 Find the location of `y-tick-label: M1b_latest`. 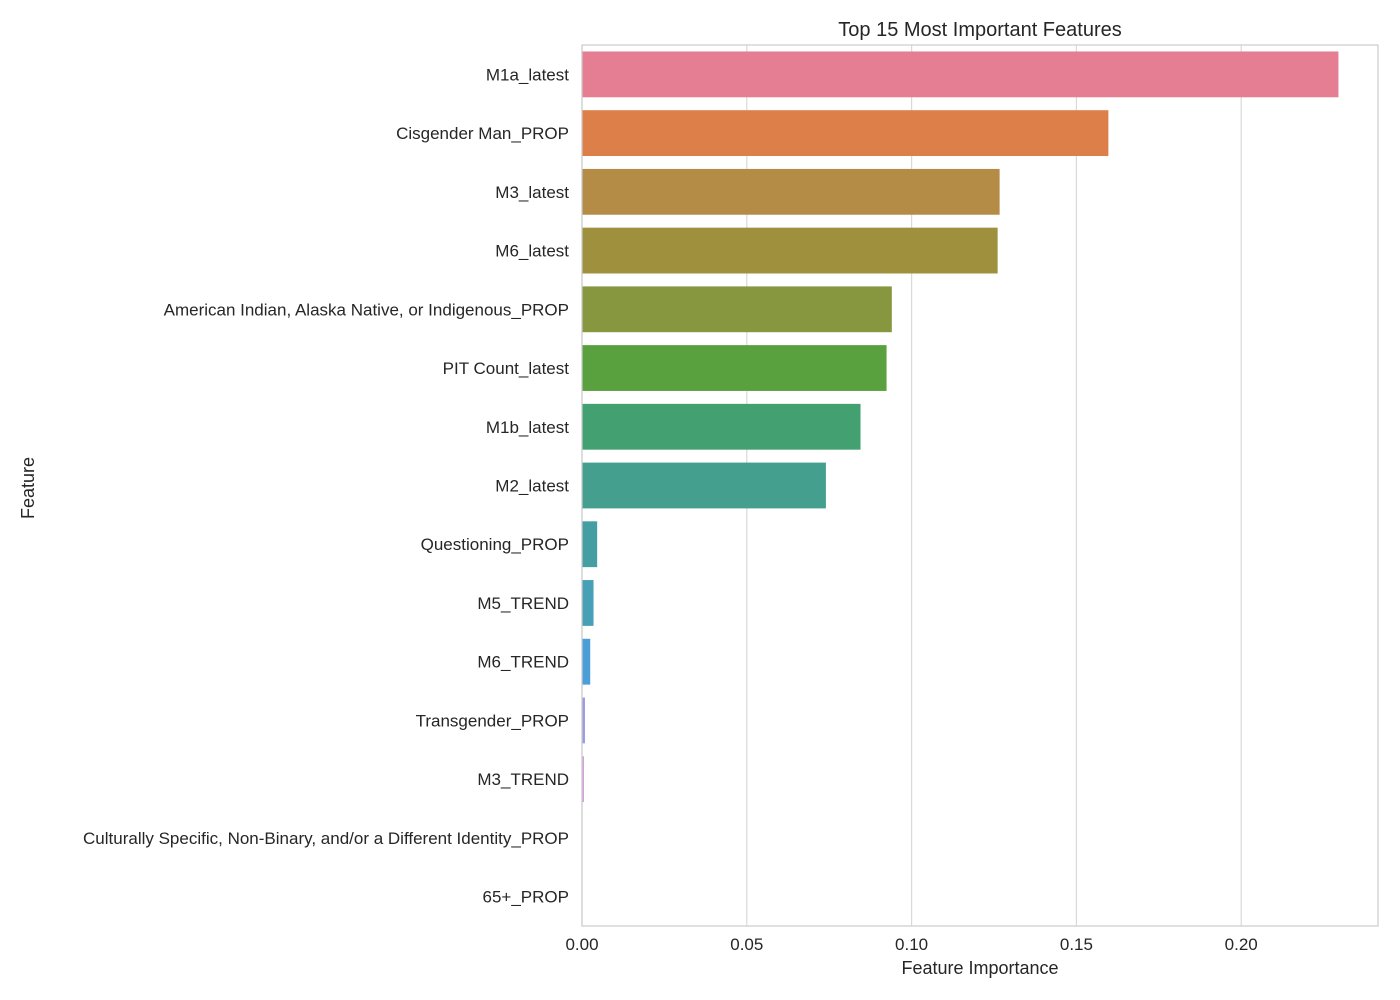

y-tick-label: M1b_latest is located at coordinates (527, 427).